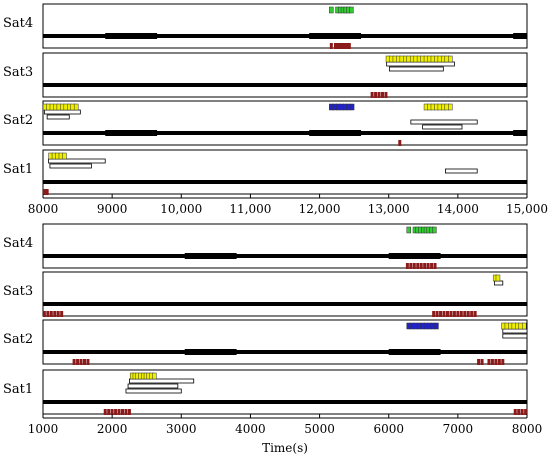 The width and height of the screenshot is (550, 459). I want to click on x-tick-label: 7000, so click(458, 429).